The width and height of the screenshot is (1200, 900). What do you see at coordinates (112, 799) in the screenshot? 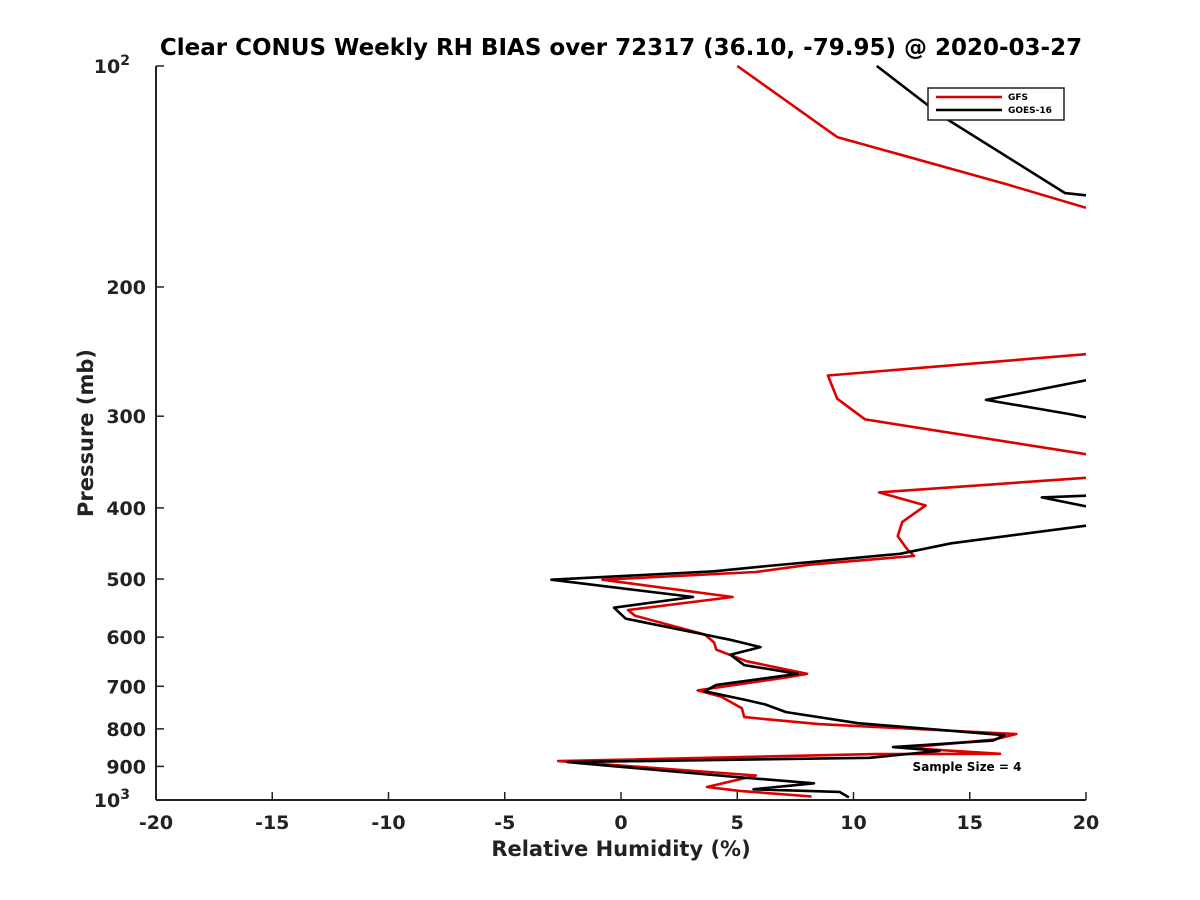
I see `y-tick-label: 10³` at bounding box center [112, 799].